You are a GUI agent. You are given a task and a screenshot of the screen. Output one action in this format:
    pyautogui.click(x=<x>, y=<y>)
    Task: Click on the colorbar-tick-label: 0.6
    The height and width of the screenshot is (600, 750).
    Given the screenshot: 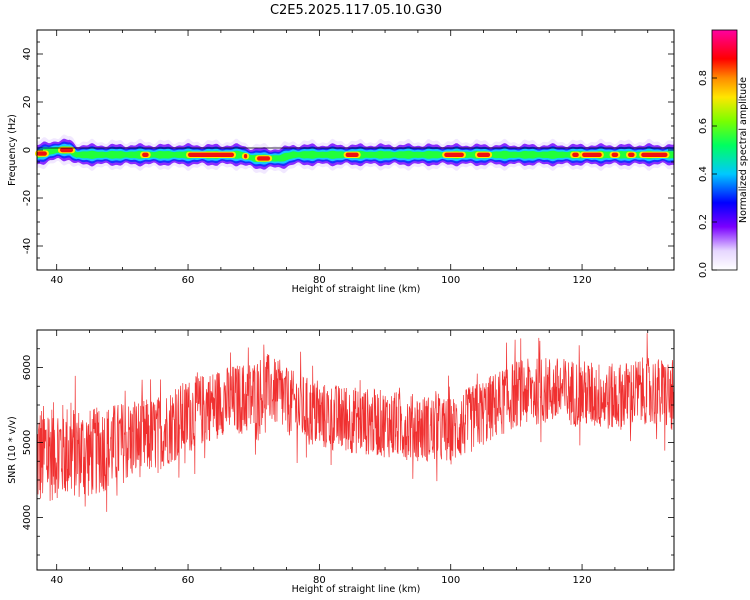 What is the action you would take?
    pyautogui.click(x=703, y=126)
    